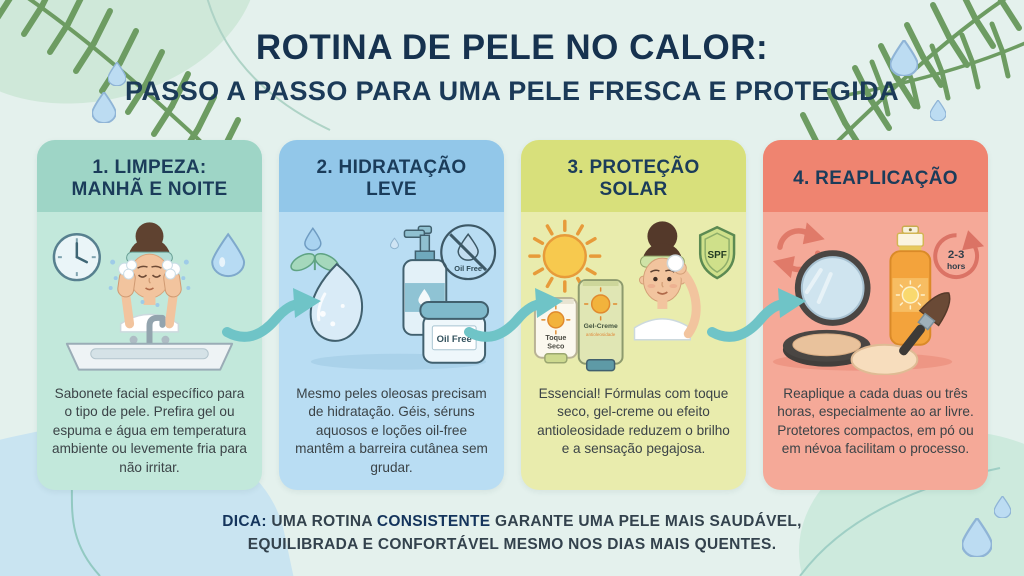  I want to click on hydration-products-illustration: Oil Free Oil Free, so click(391, 293).